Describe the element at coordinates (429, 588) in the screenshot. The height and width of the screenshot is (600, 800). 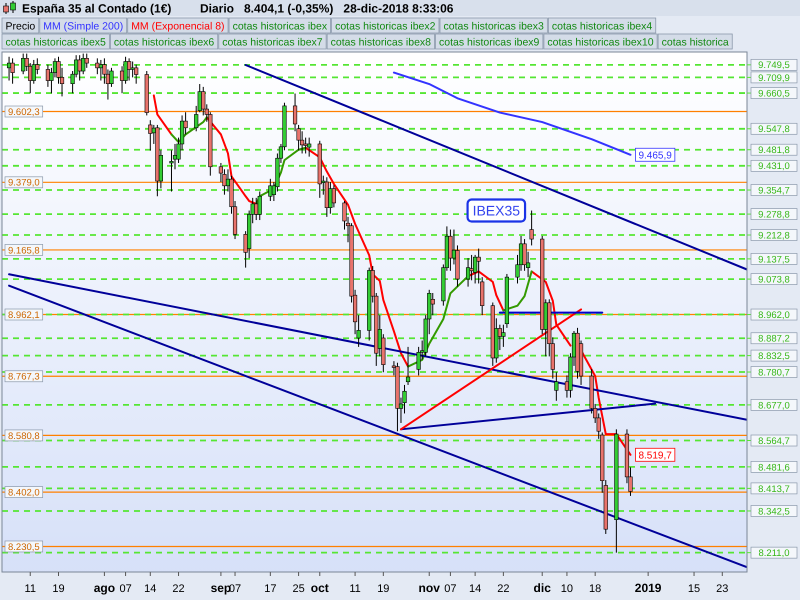
I see `x-tick-label: nov` at that location.